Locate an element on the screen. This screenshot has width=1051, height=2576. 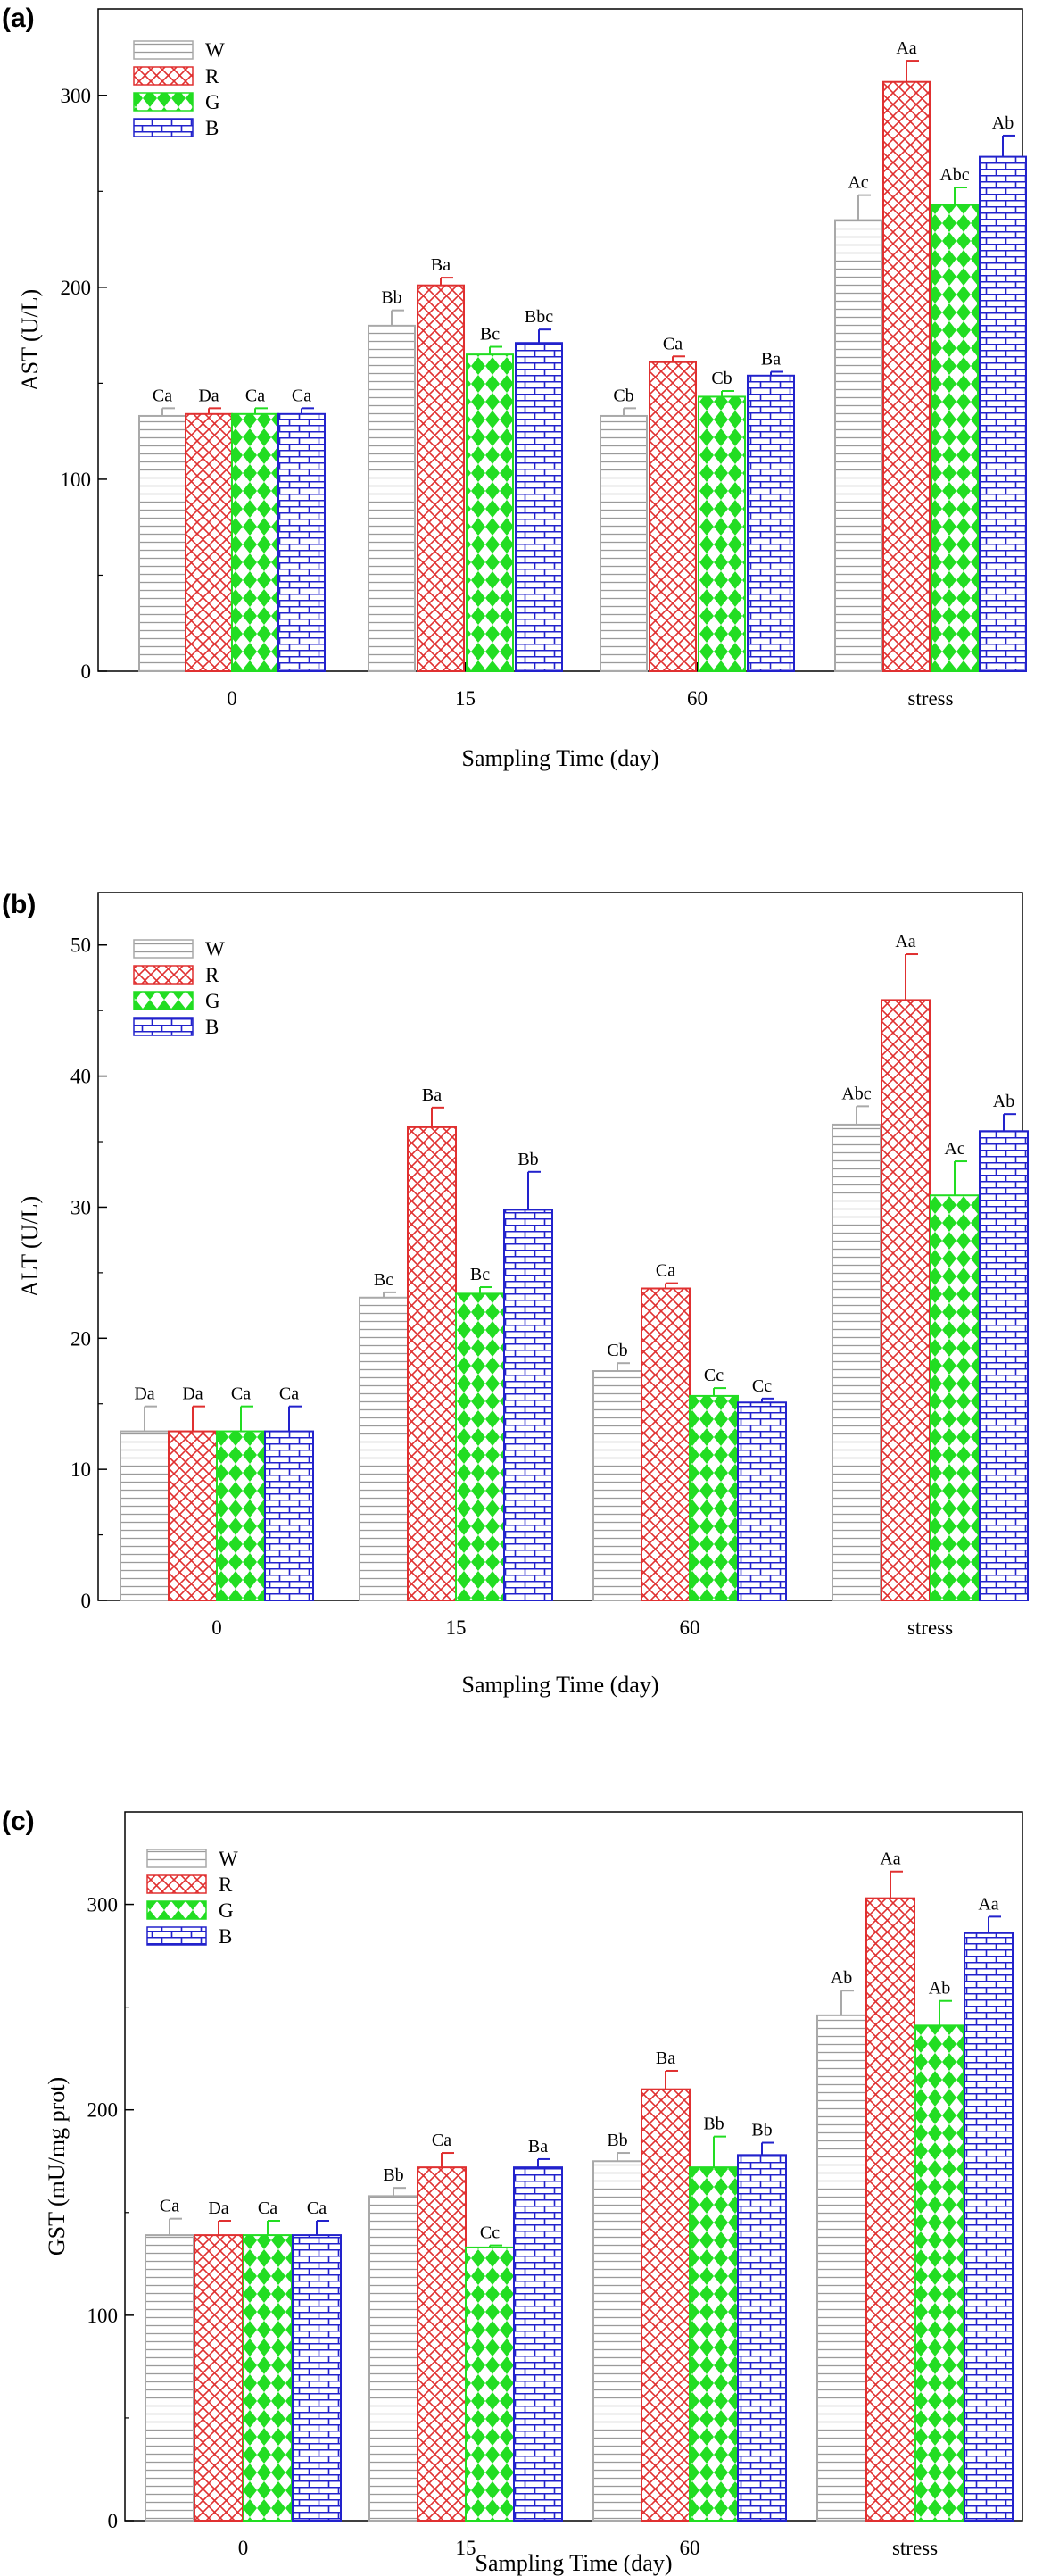
sig-label-B-60: Ba is located at coordinates (771, 359).